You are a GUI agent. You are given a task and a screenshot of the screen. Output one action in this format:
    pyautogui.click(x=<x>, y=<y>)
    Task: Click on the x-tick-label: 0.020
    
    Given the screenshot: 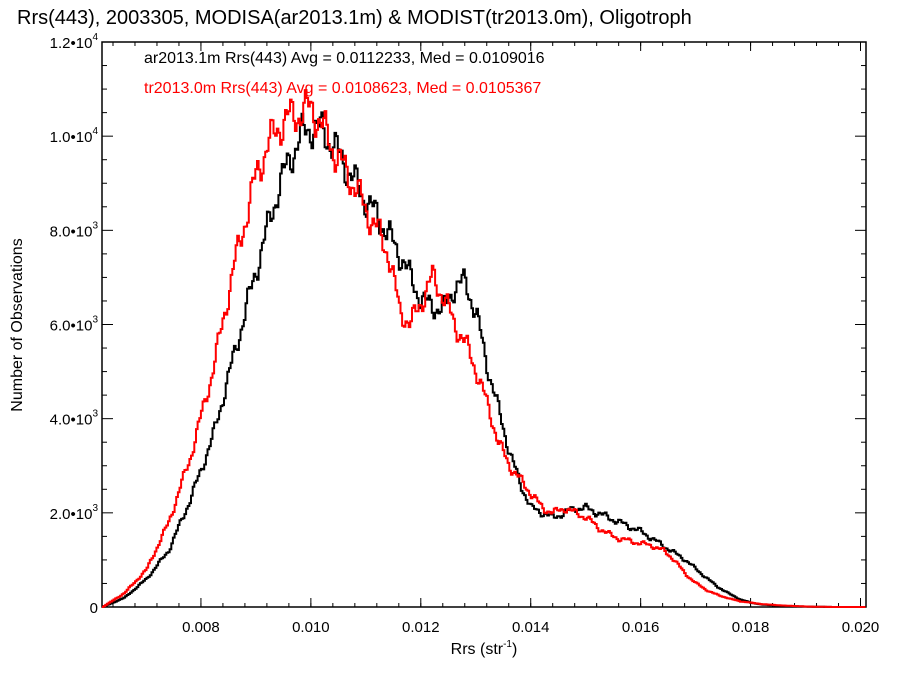 What is the action you would take?
    pyautogui.click(x=861, y=627)
    